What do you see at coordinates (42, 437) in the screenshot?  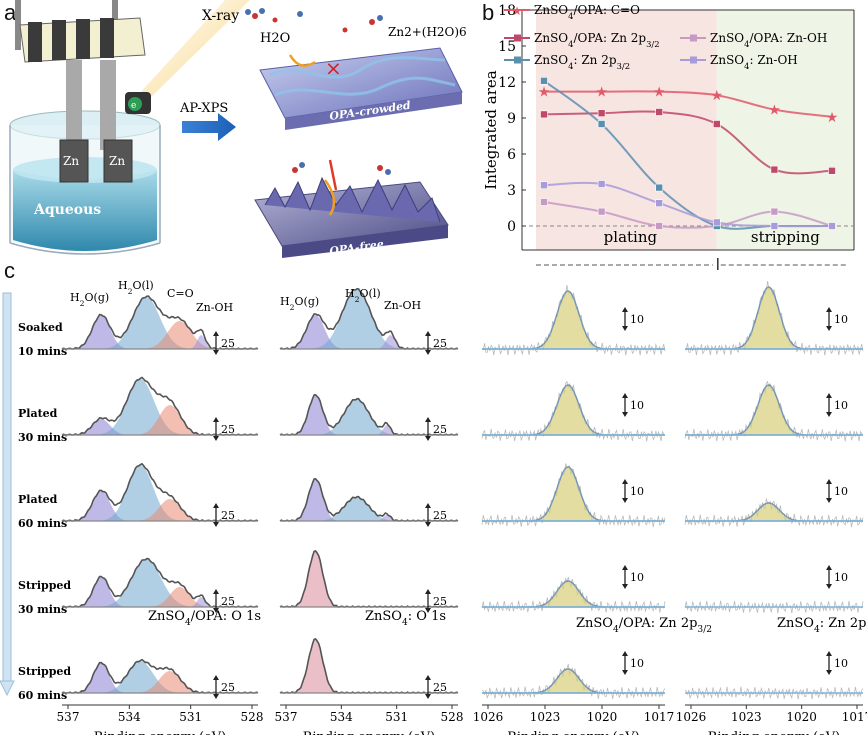 I see `row-time: 30 mins` at bounding box center [42, 437].